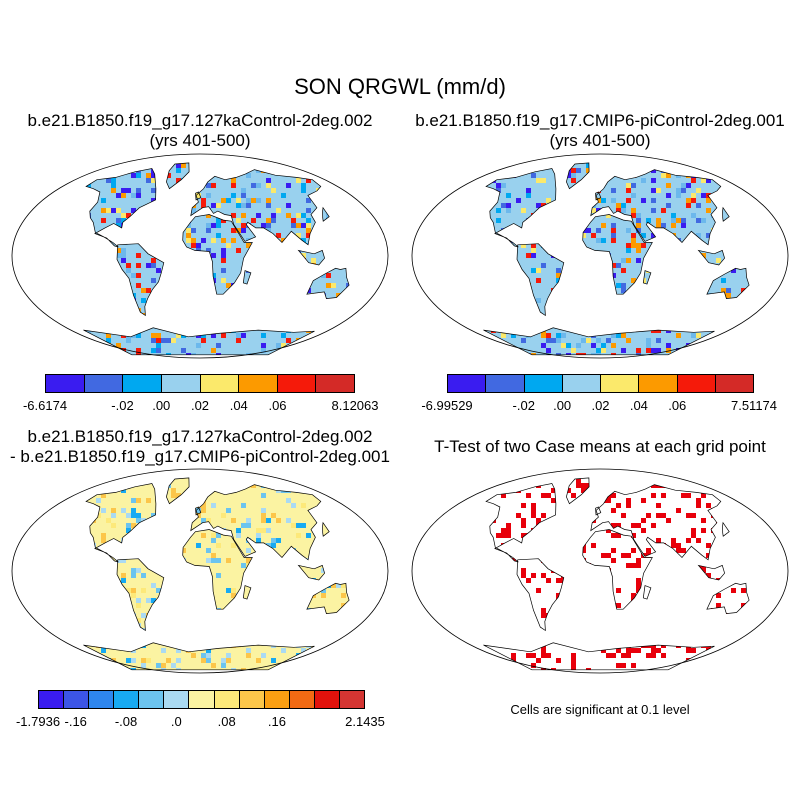  I want to click on colorbar-tick-label: -.16, so click(75, 721).